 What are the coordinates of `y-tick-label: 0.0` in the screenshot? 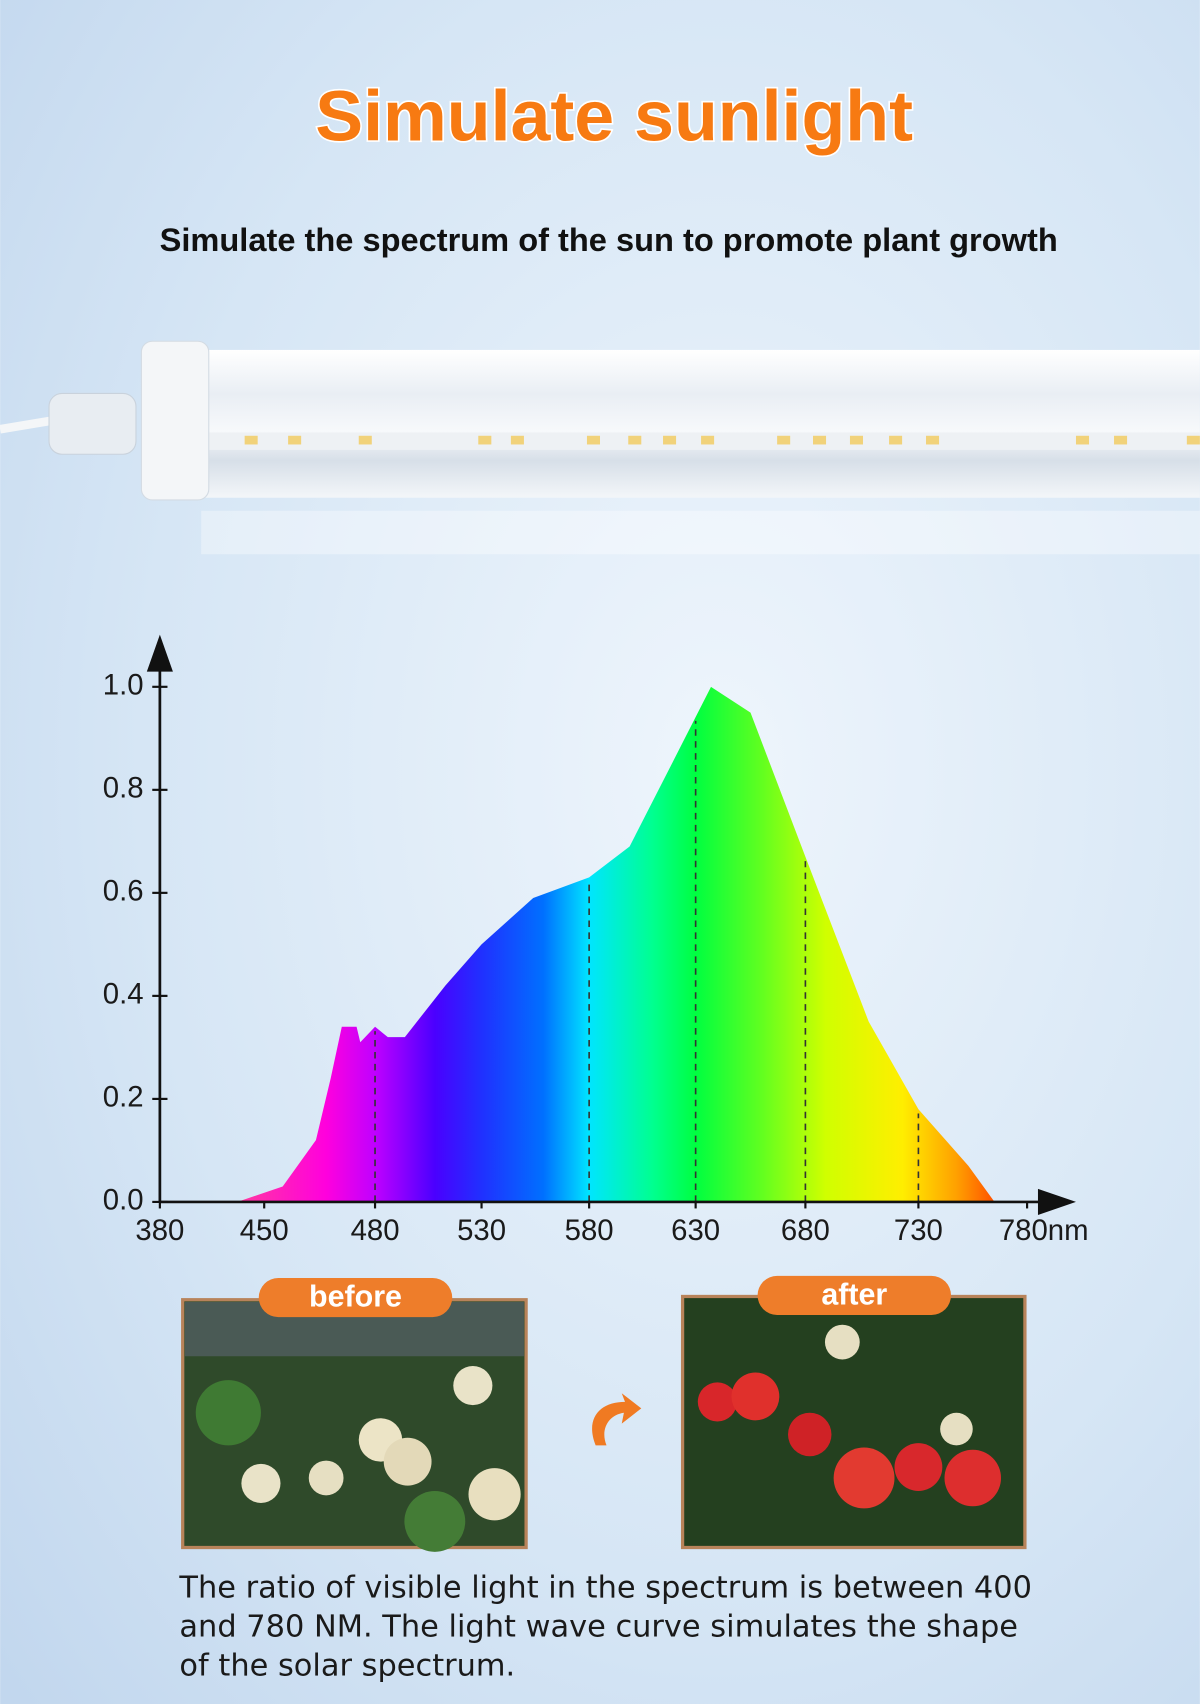 It's located at (123, 1200).